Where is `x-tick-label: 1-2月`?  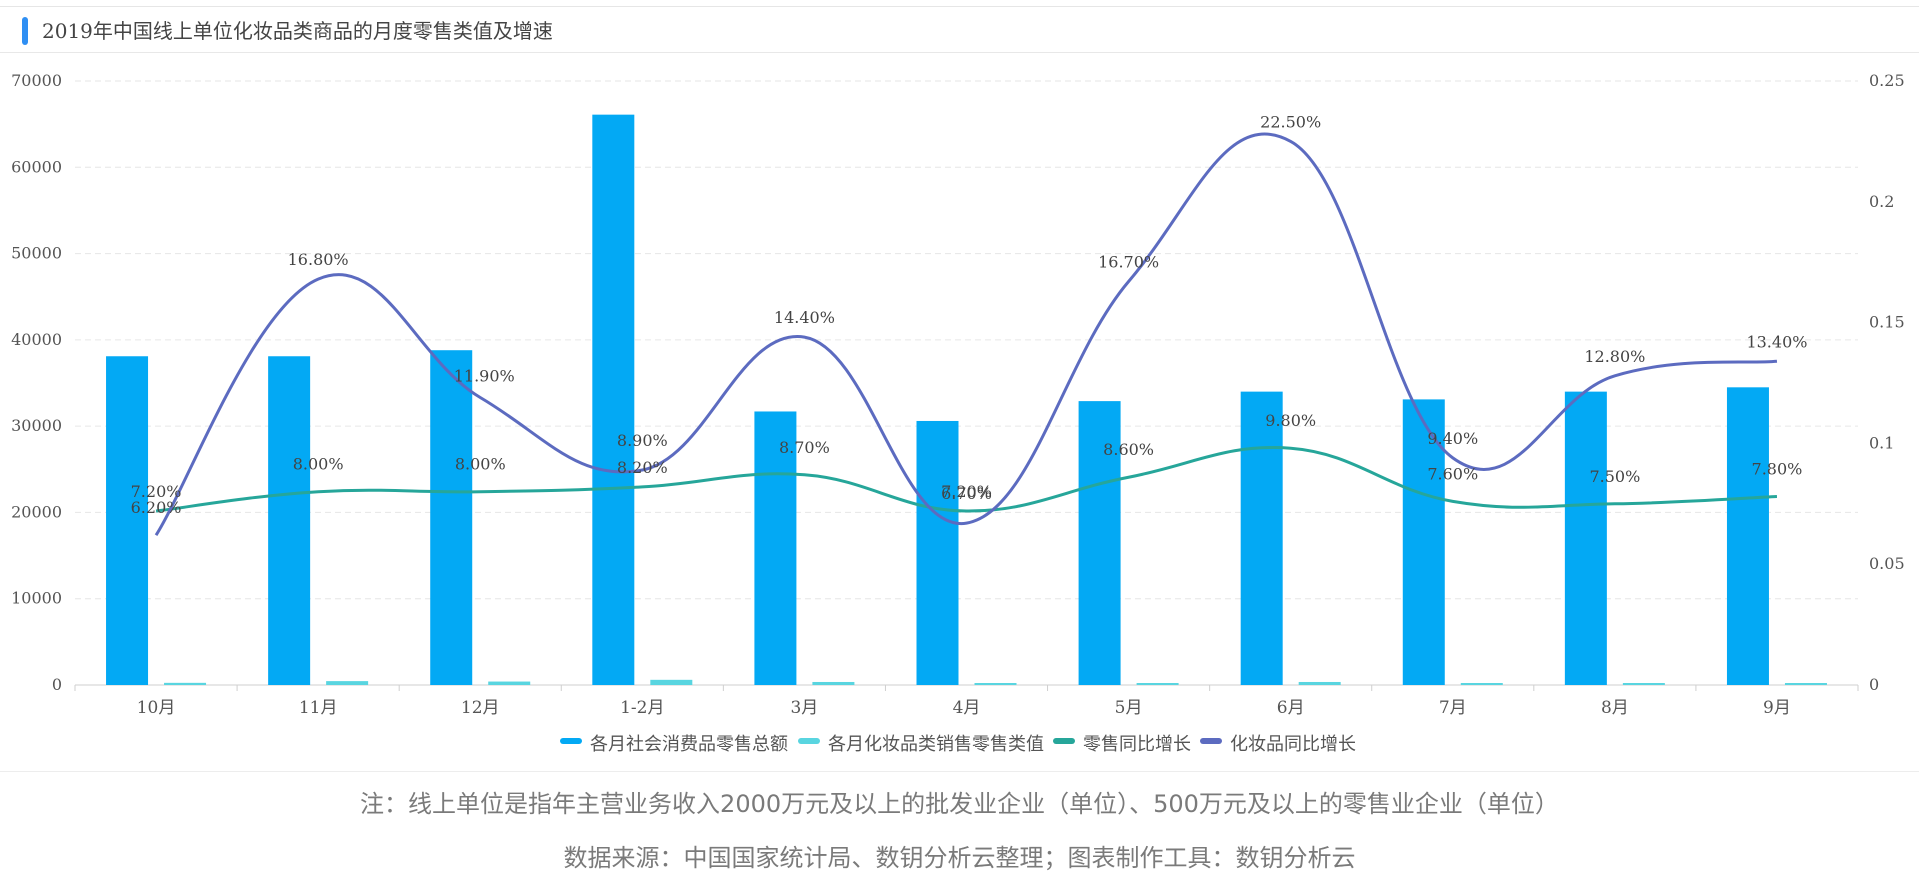 x-tick-label: 1-2月 is located at coordinates (642, 708).